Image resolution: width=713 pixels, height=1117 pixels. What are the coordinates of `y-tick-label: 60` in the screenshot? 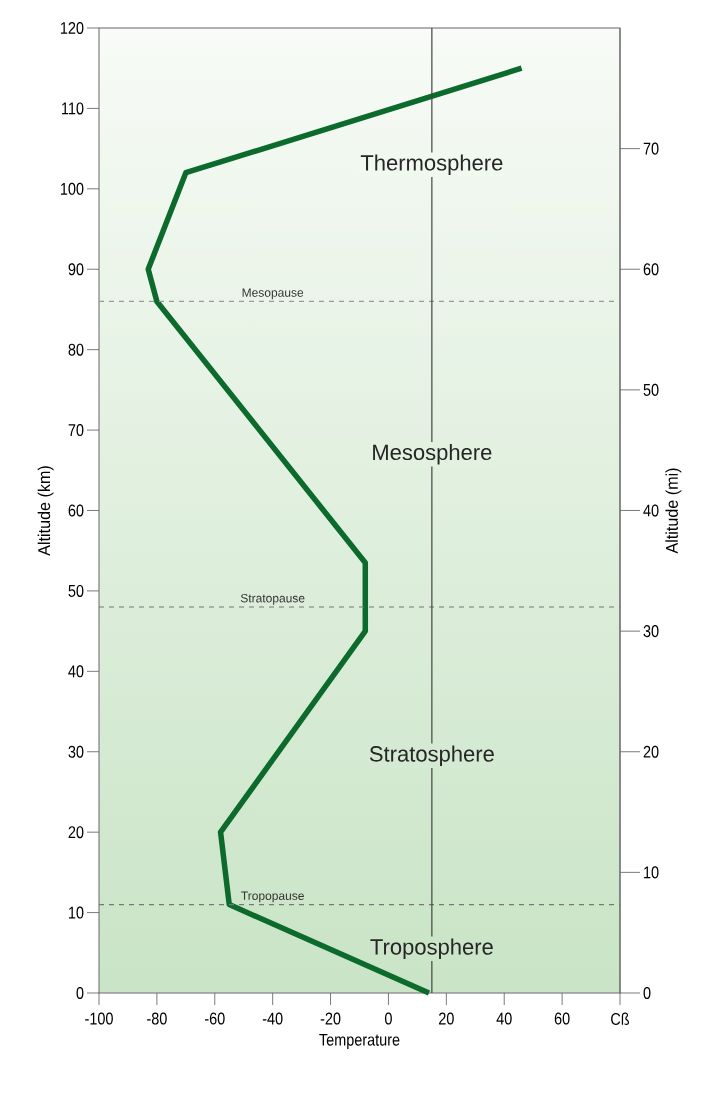 It's located at (76, 510).